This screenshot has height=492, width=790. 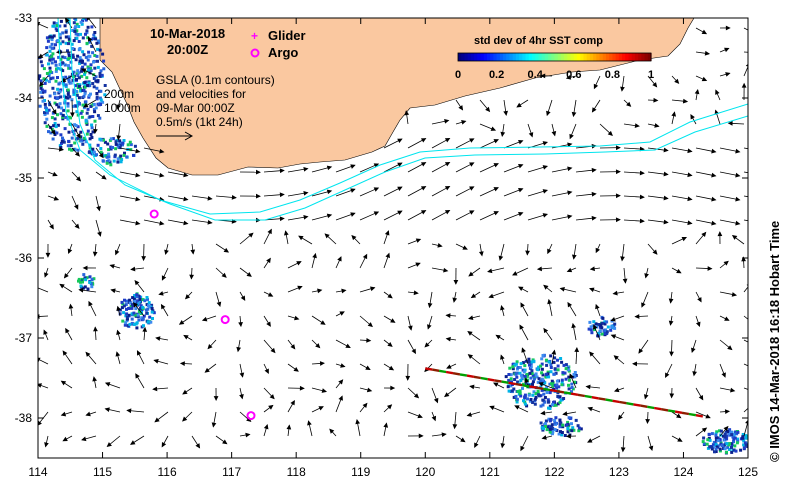 What do you see at coordinates (24, 418) in the screenshot?
I see `y-tick-label: -38` at bounding box center [24, 418].